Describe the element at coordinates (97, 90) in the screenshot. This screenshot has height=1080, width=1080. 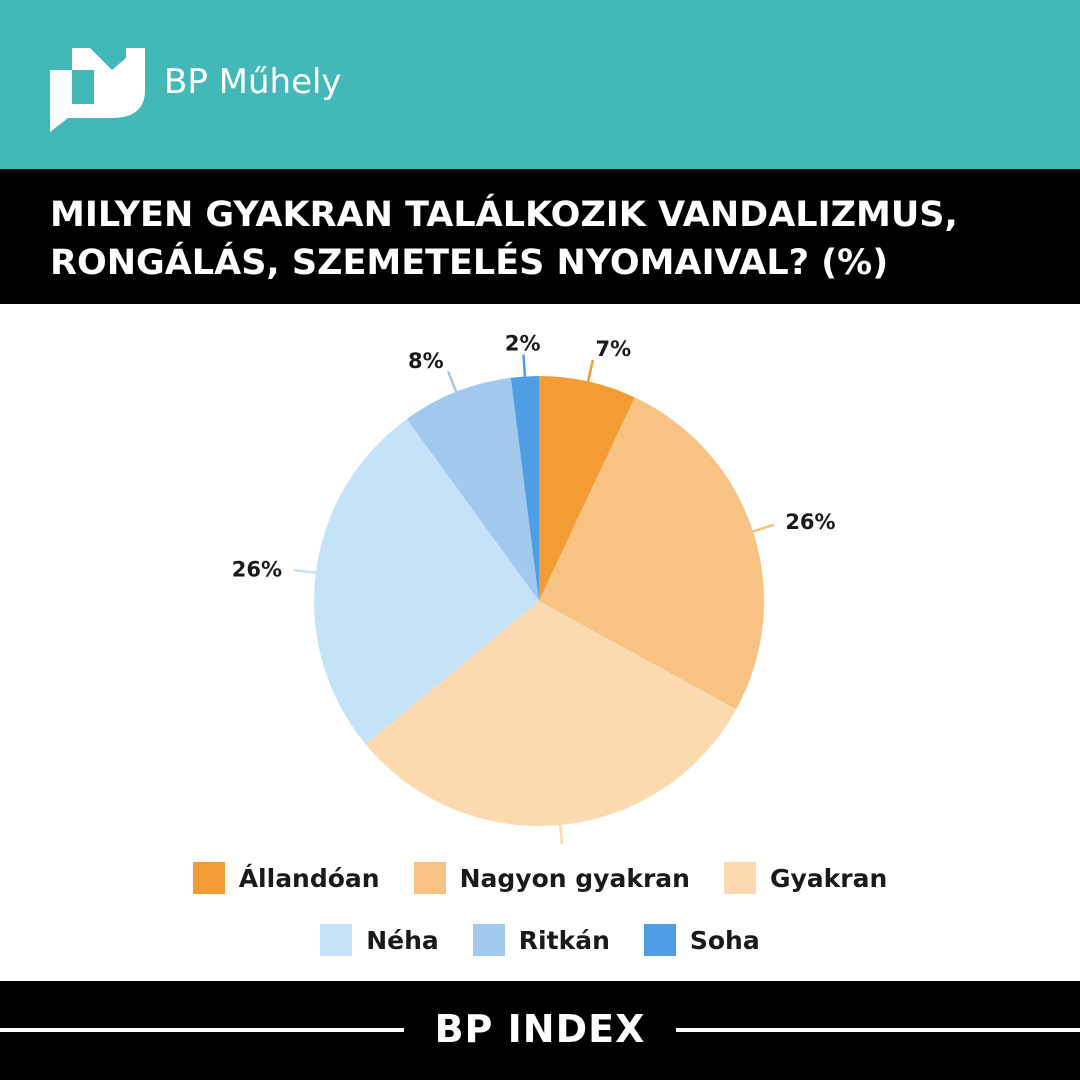
I see `bp-logo-icon` at that location.